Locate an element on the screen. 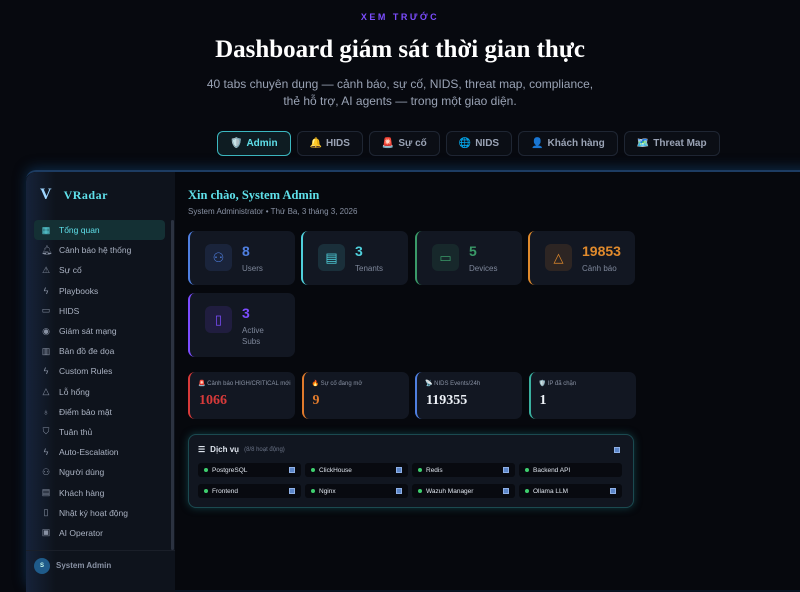  tab-icon: 🛡️ is located at coordinates (236, 143).